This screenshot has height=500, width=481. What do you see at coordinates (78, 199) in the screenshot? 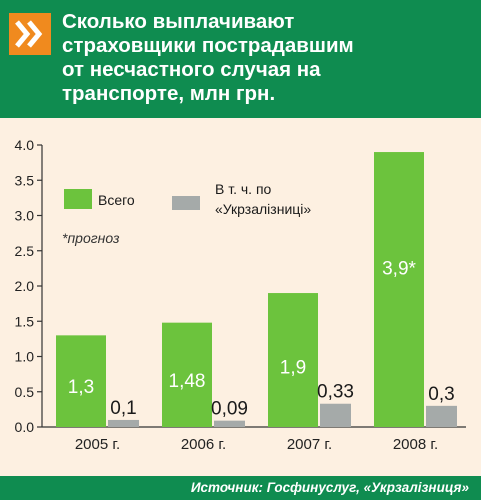
I see `legend-swatch-total` at bounding box center [78, 199].